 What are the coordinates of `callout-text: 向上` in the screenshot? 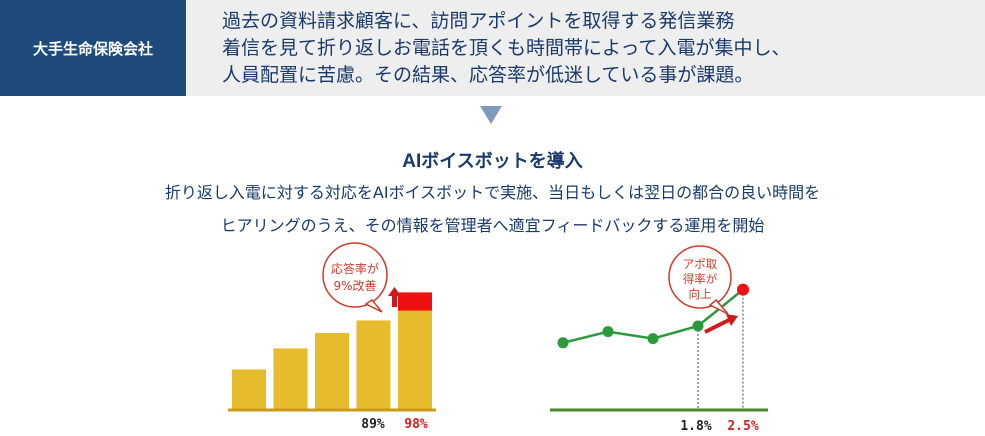 It's located at (700, 294).